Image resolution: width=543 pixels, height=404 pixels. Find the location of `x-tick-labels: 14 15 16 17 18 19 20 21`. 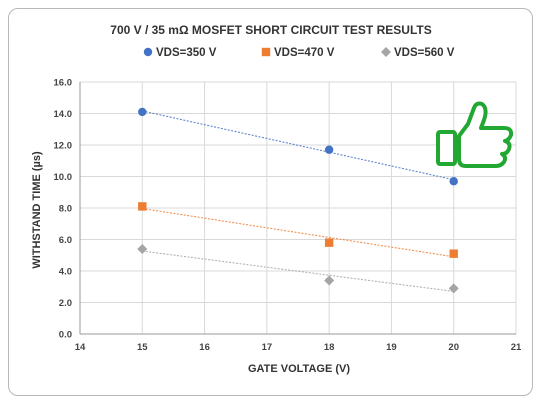

x-tick-labels: 14 15 16 17 18 19 20 21 is located at coordinates (298, 347).